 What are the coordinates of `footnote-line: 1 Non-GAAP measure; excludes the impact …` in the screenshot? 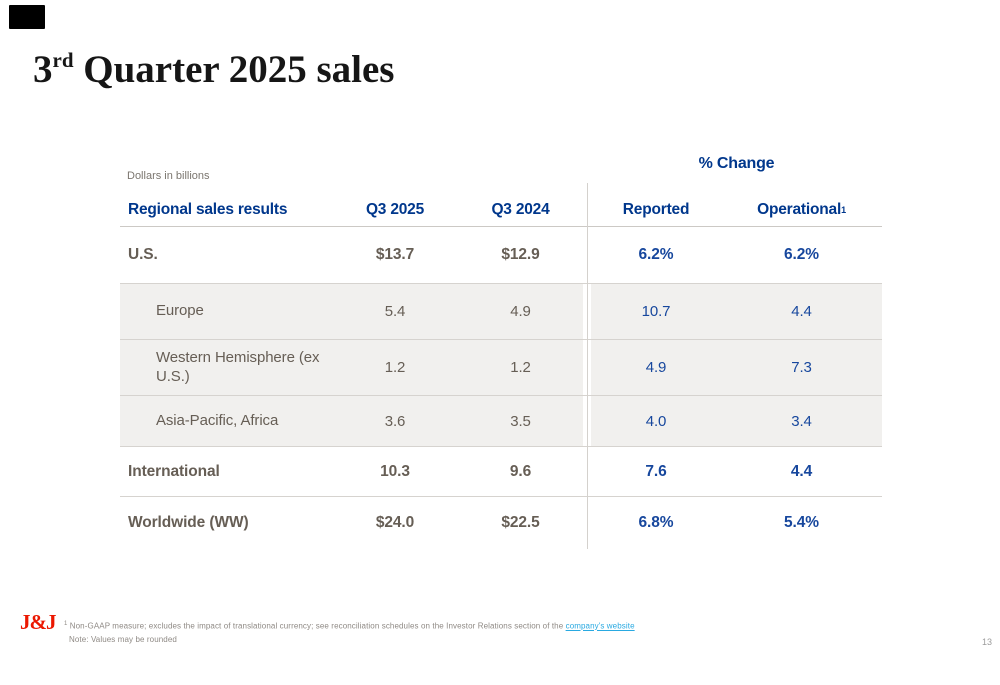 It's located at (349, 626).